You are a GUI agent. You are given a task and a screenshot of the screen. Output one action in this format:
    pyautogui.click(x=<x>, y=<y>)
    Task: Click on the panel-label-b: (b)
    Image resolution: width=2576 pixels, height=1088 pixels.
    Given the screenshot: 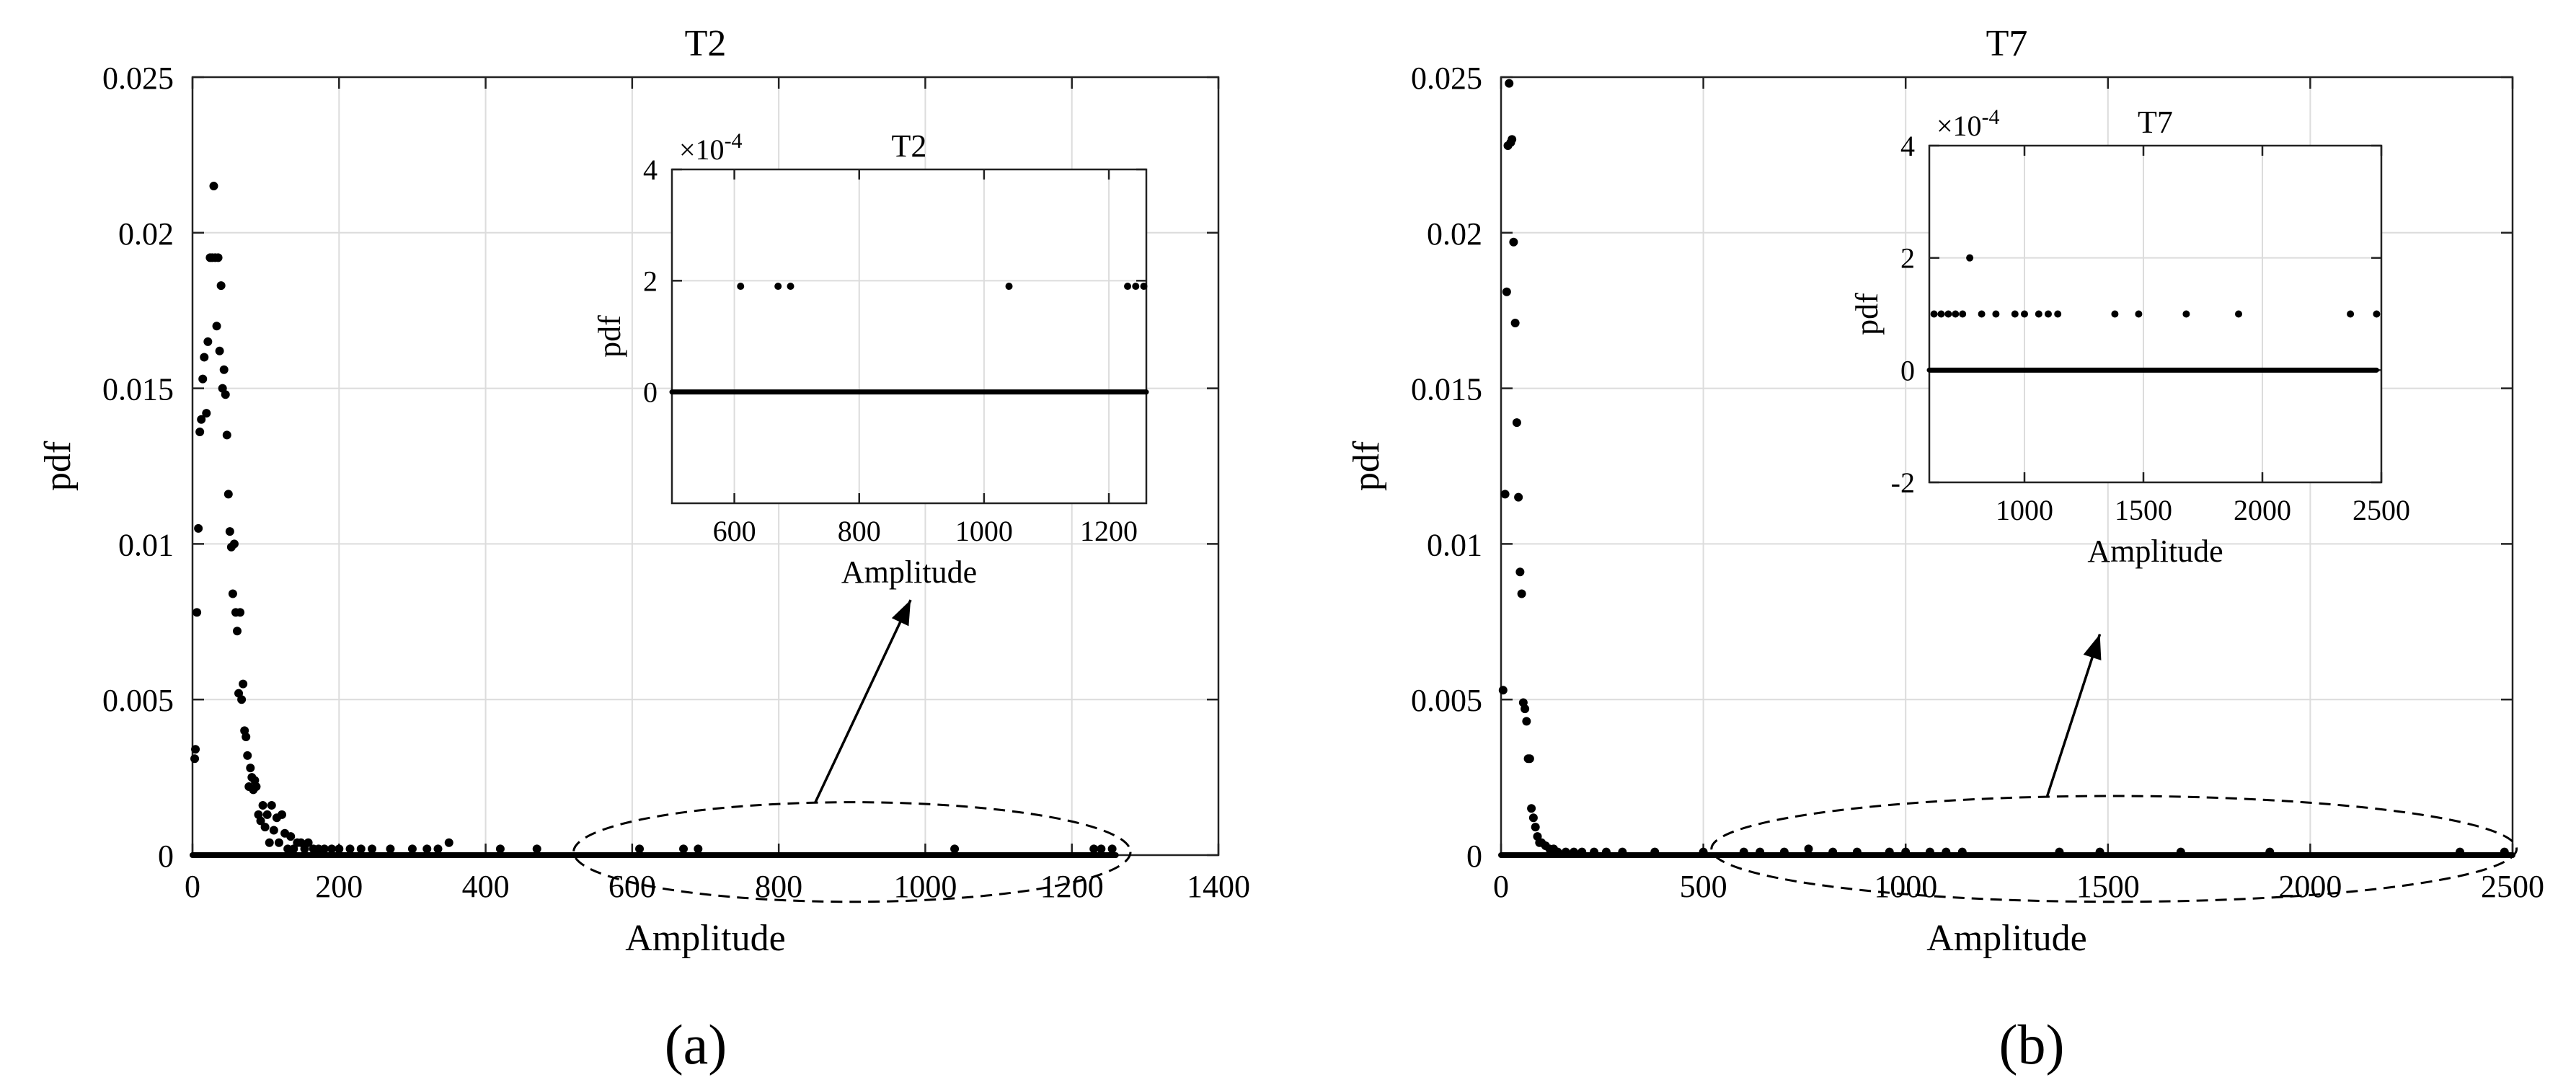 What is the action you would take?
    pyautogui.click(x=2032, y=1044)
    